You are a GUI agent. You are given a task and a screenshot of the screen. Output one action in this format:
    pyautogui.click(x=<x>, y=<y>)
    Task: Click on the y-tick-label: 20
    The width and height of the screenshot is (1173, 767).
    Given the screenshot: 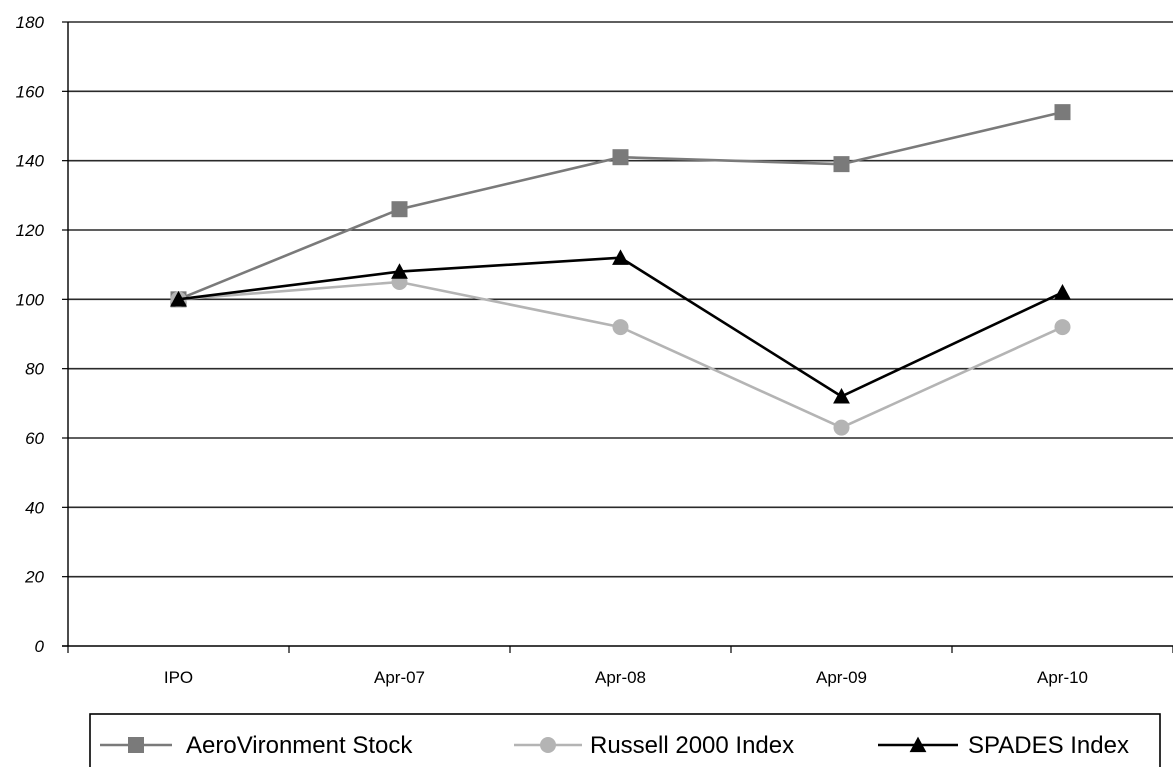 What is the action you would take?
    pyautogui.click(x=34, y=577)
    